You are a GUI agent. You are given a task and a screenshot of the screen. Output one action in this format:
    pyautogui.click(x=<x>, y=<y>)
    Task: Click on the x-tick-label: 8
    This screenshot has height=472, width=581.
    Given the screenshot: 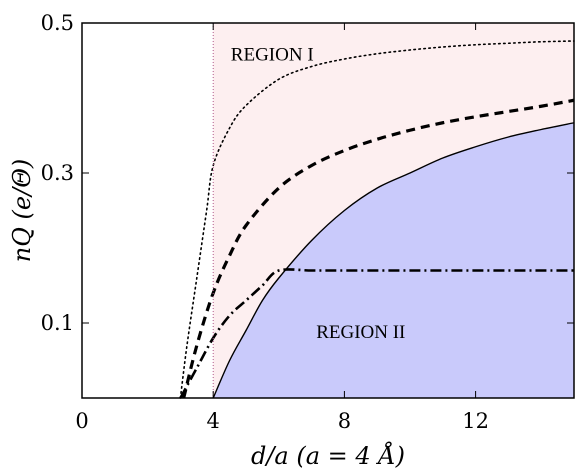 What is the action you would take?
    pyautogui.click(x=344, y=421)
    